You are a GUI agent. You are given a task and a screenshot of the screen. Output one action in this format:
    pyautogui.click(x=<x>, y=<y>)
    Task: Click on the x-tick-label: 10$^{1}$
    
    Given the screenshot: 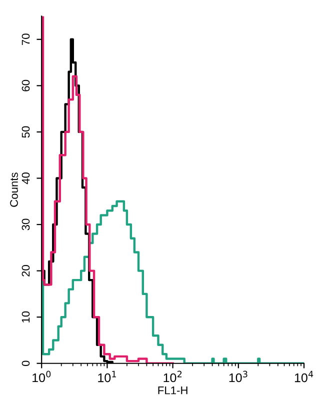 What is the action you would take?
    pyautogui.click(x=107, y=376)
    